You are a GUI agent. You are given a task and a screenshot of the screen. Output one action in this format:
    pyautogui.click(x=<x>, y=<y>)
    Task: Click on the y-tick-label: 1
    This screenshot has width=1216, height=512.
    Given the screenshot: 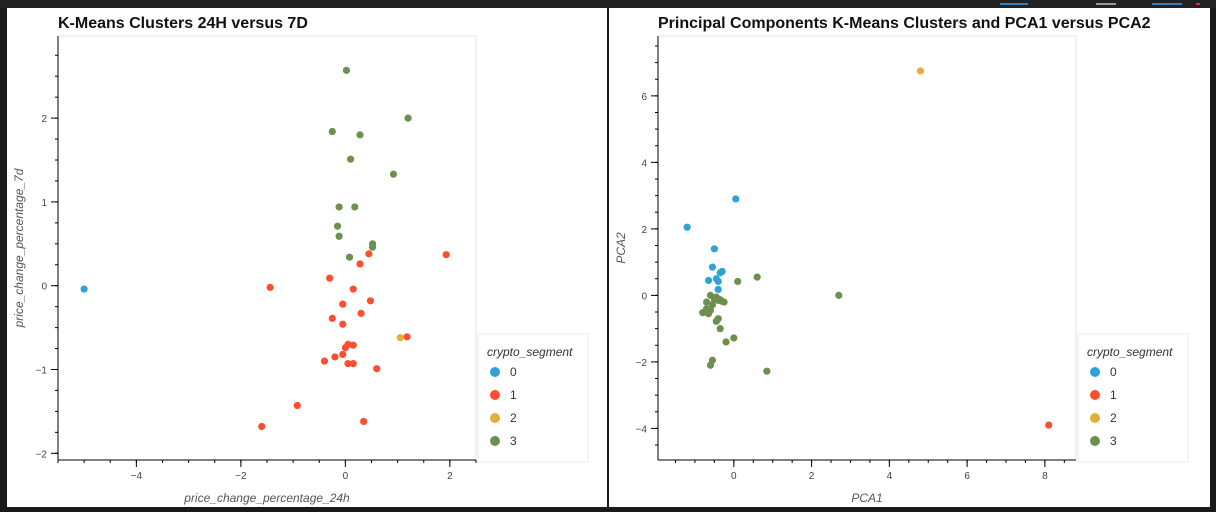 What is the action you would take?
    pyautogui.click(x=44, y=203)
    